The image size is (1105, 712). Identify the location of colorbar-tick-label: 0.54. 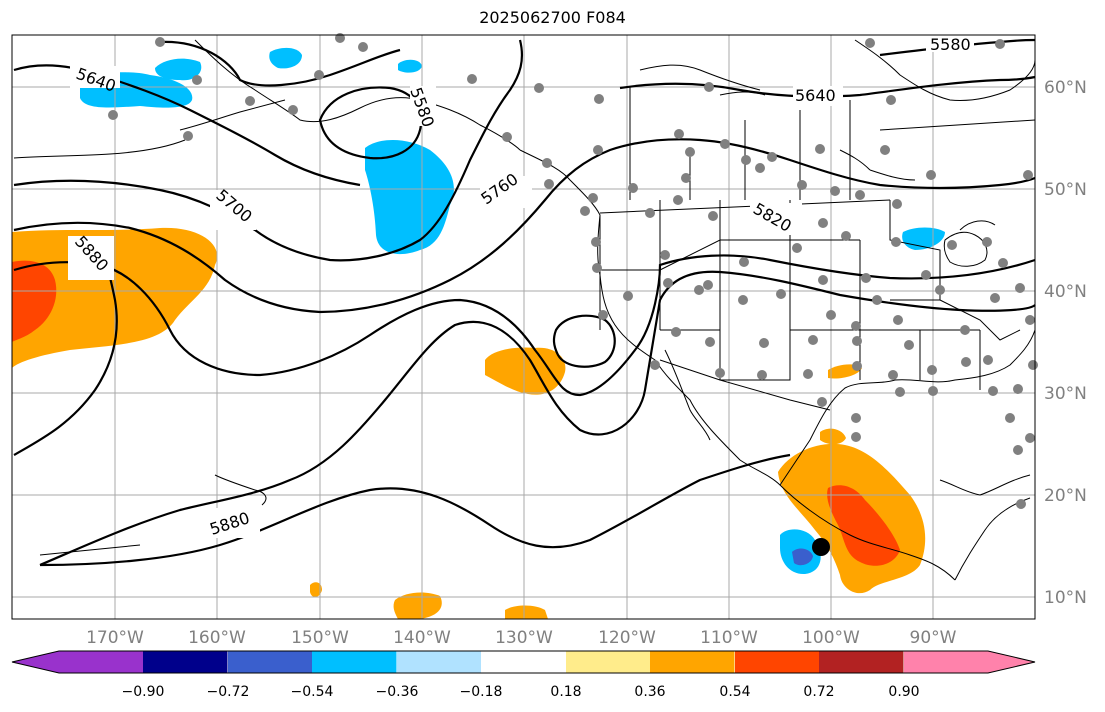
(734, 692).